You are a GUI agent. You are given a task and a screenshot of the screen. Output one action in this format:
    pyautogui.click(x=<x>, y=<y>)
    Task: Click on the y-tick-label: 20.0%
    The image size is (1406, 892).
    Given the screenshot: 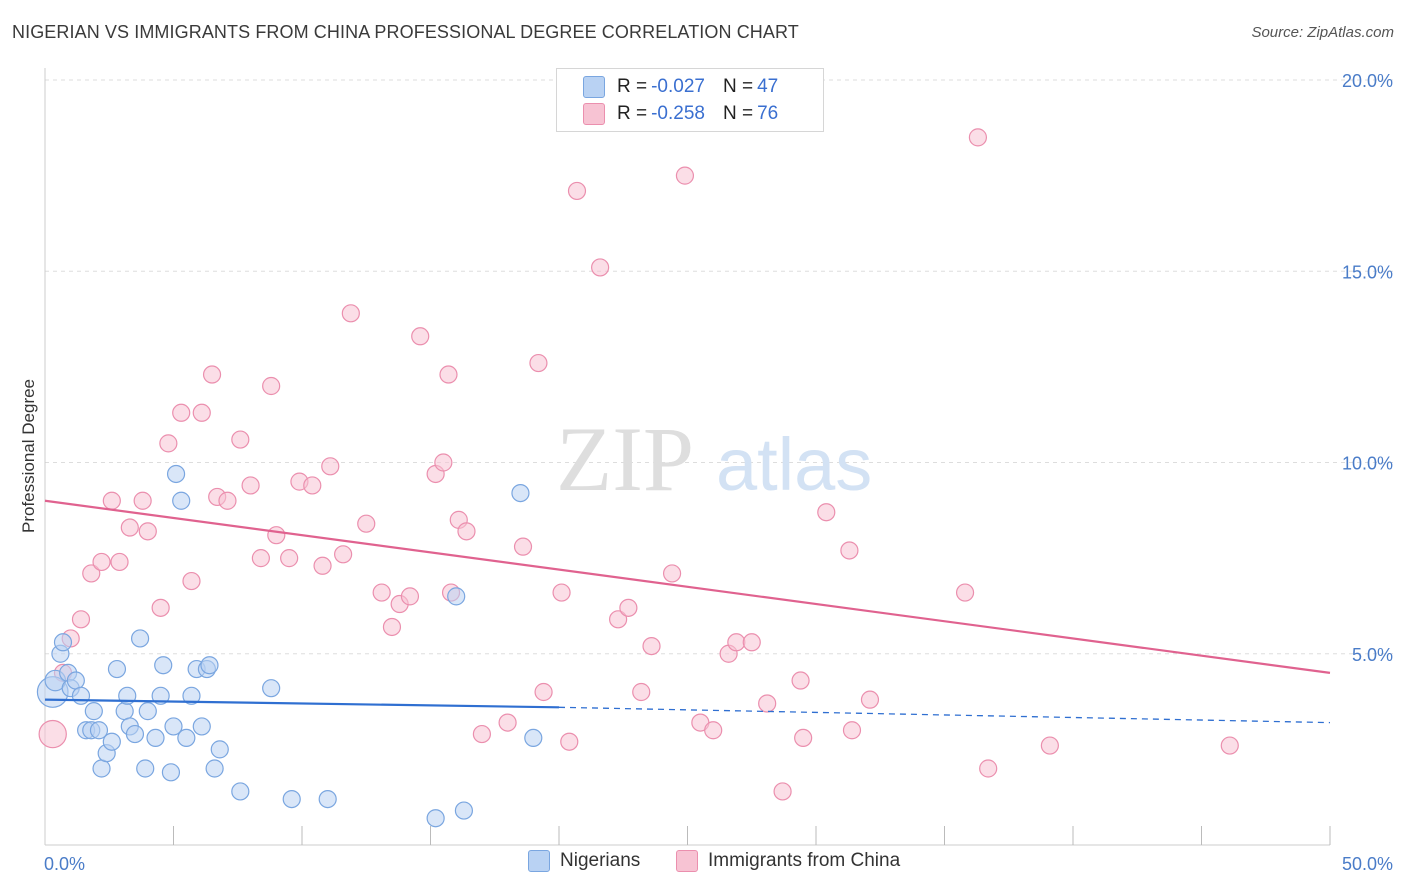 What is the action you would take?
    pyautogui.click(x=1367, y=81)
    